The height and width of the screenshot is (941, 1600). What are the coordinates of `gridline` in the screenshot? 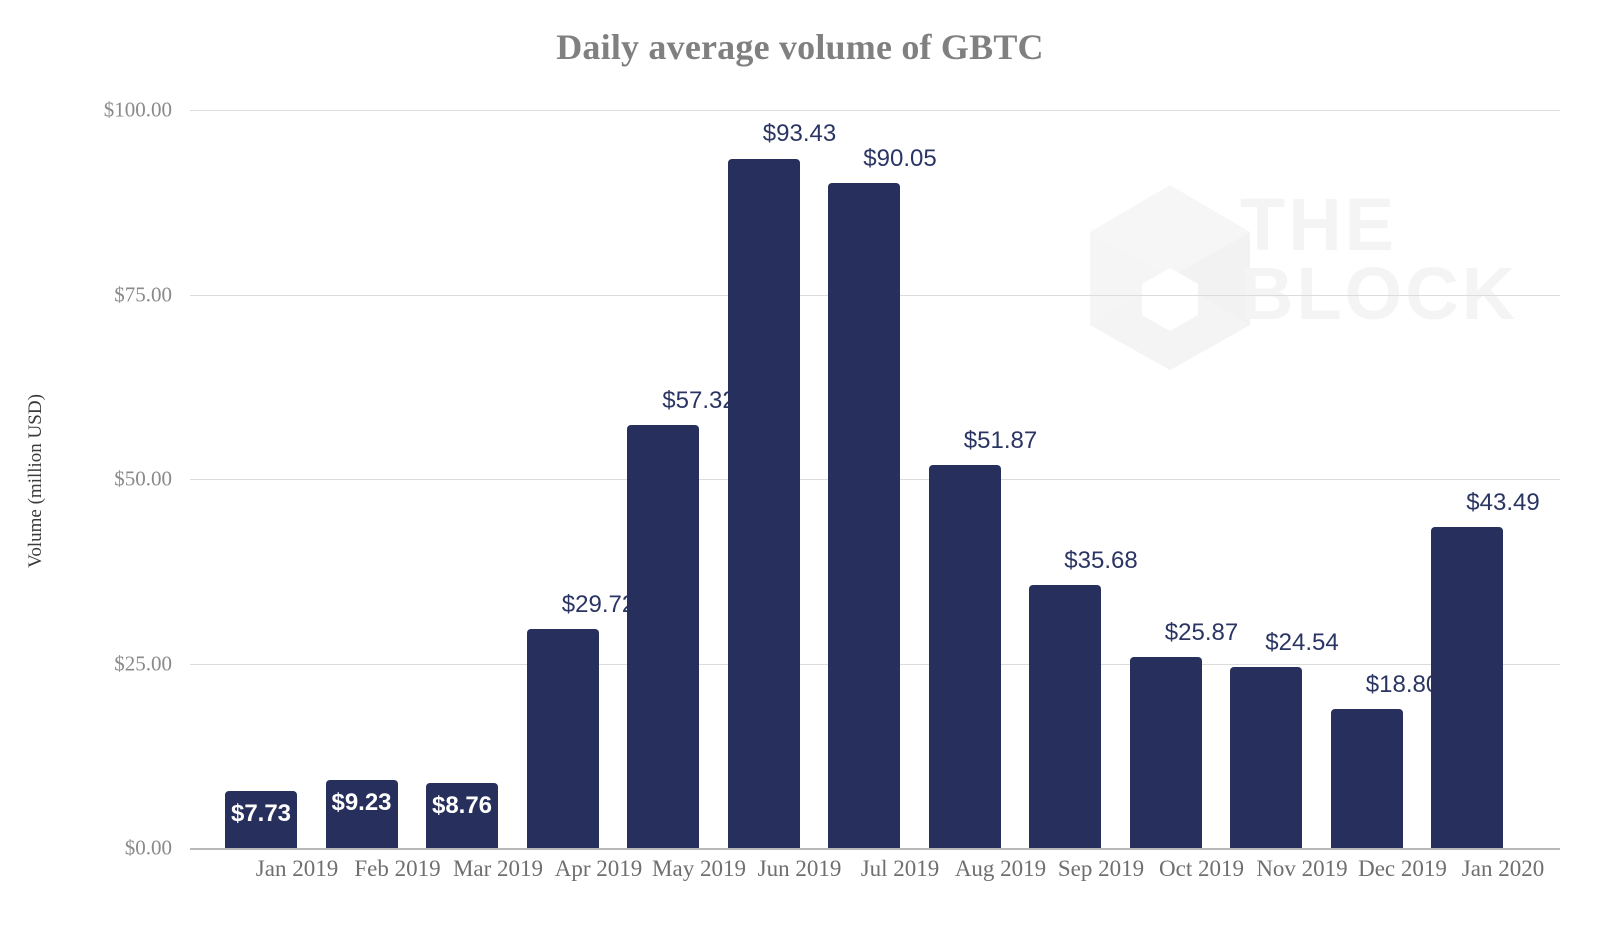 It's located at (875, 110).